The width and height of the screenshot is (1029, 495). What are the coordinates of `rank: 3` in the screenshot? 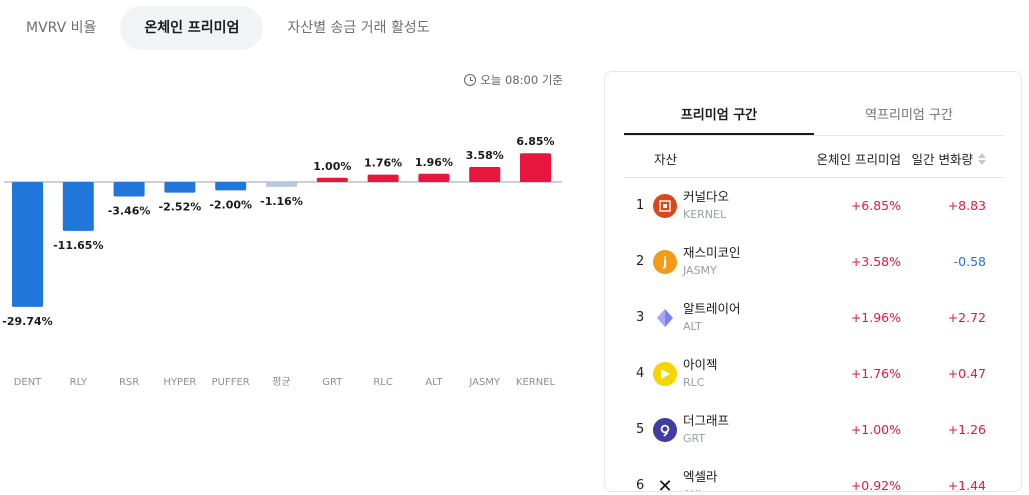 It's located at (640, 317).